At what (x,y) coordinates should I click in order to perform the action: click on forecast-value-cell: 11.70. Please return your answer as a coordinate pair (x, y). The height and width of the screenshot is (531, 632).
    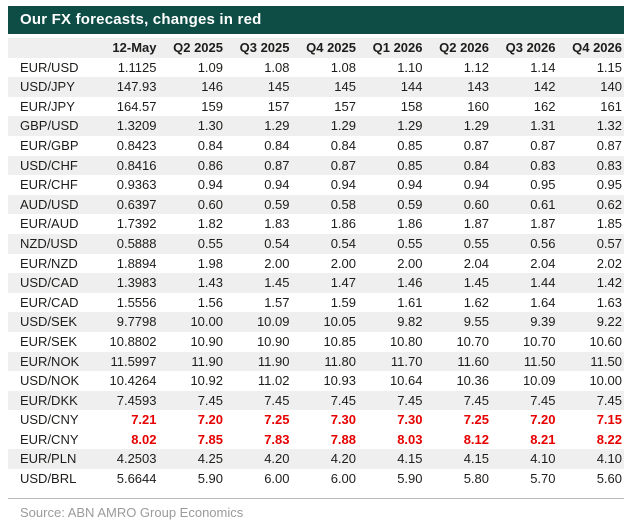
    Looking at the image, I should click on (406, 361).